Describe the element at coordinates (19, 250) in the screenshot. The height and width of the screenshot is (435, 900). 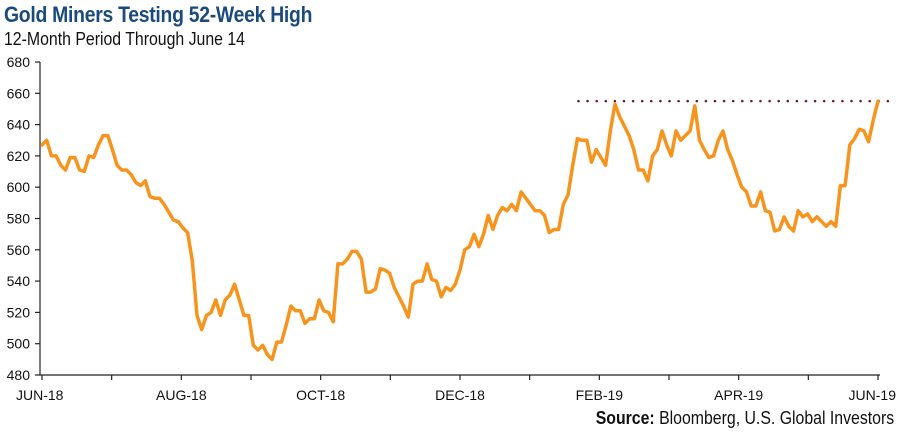
I see `y-tick-label: 560` at that location.